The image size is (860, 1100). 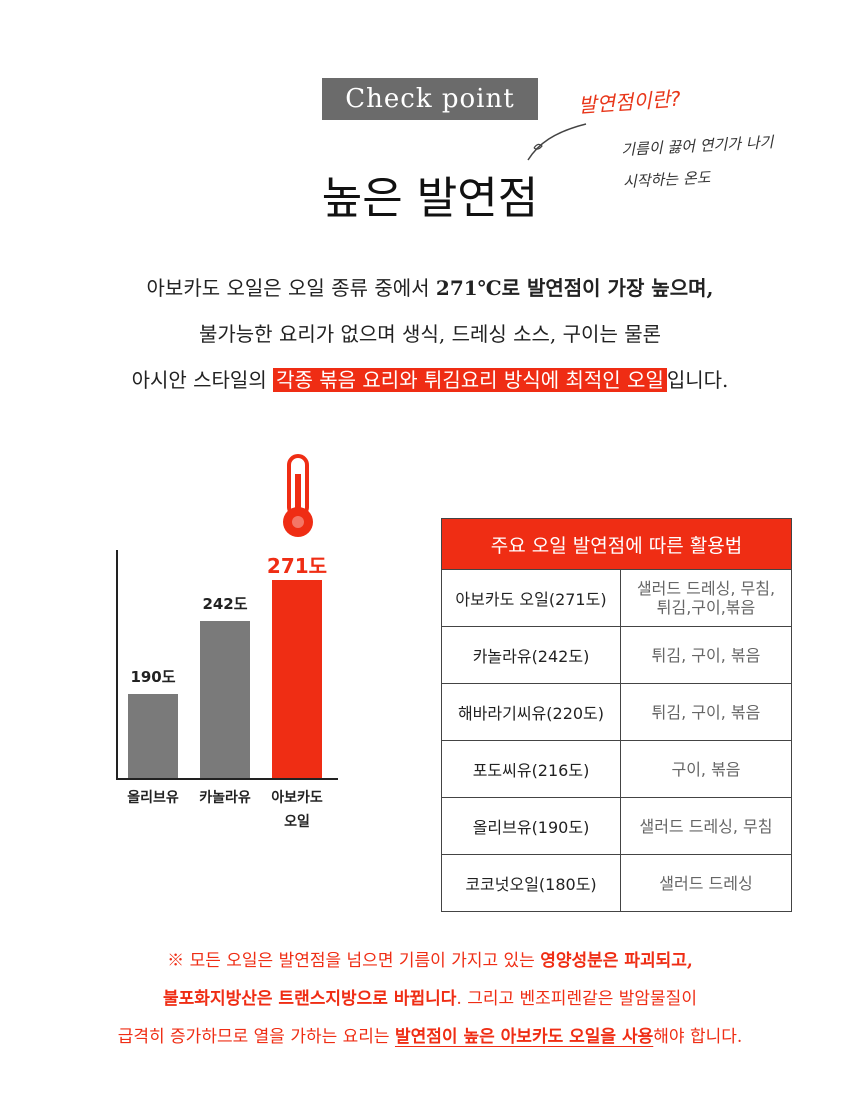 What do you see at coordinates (531, 712) in the screenshot?
I see `oil-name-cell: 해바라기씨유(220도)` at bounding box center [531, 712].